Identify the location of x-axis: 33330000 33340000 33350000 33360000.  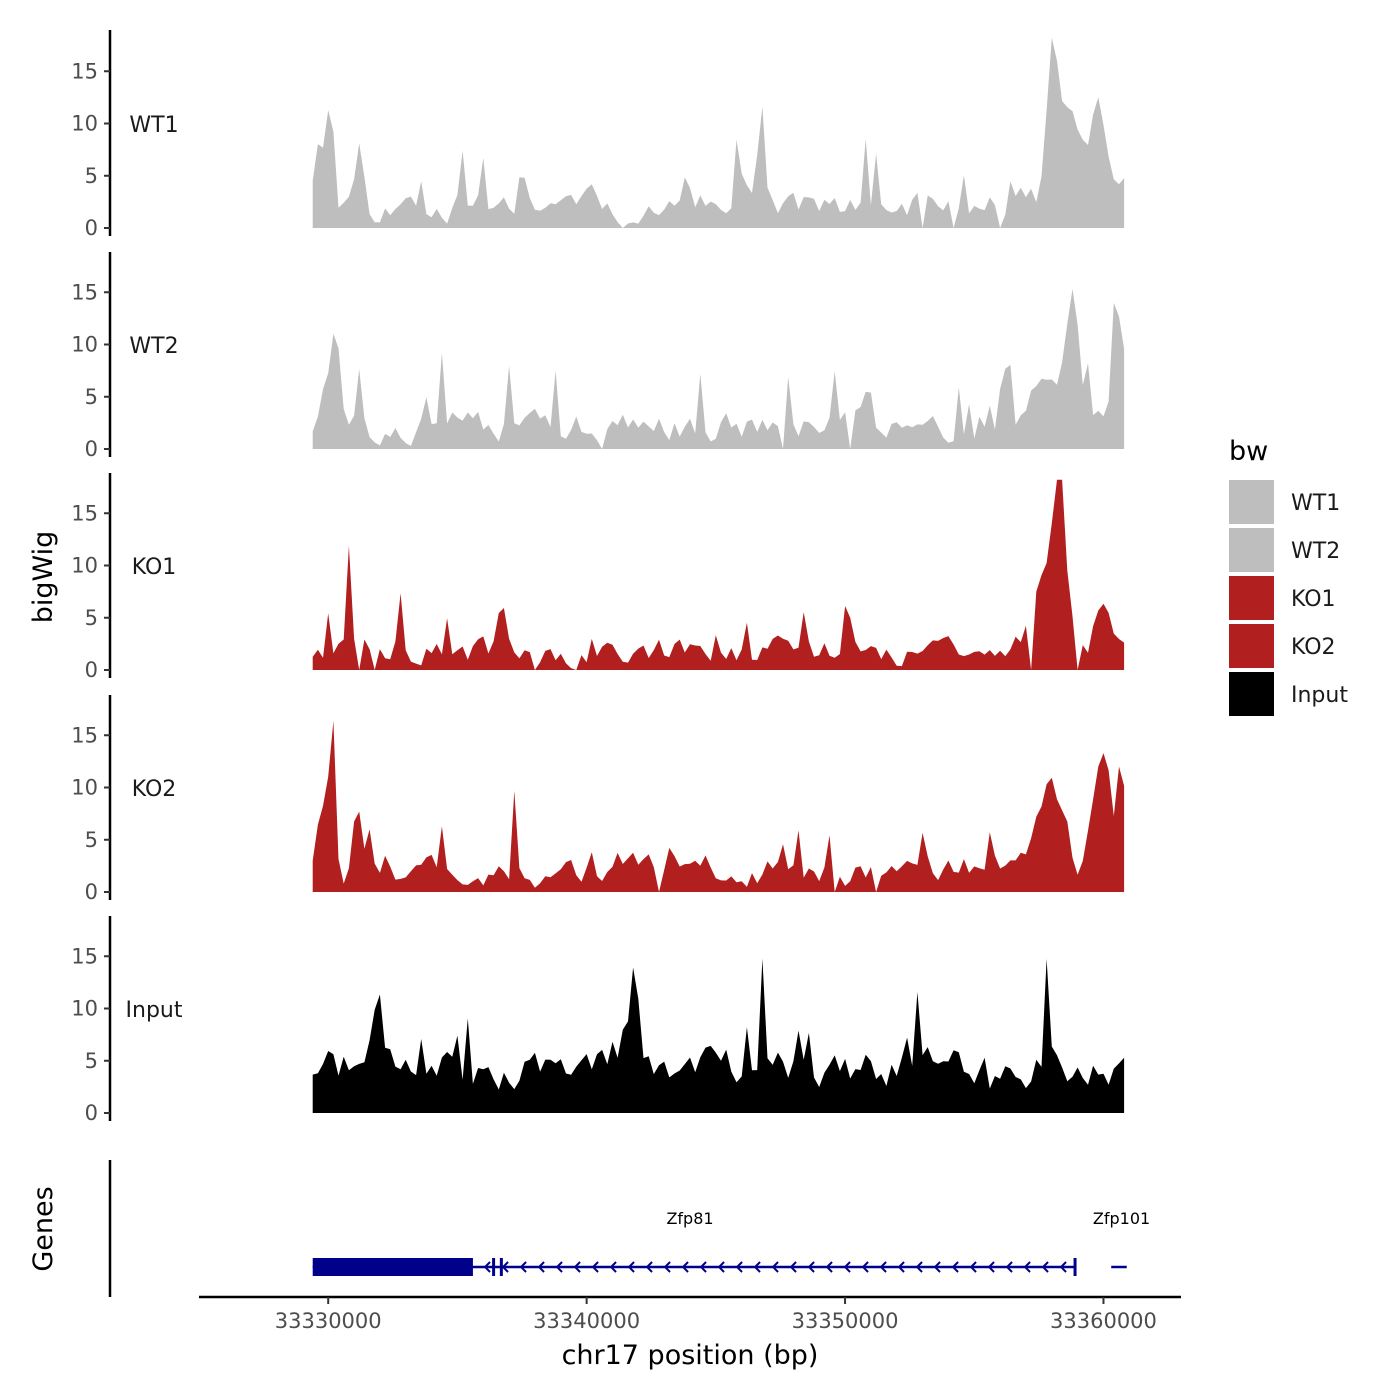
(690, 1314).